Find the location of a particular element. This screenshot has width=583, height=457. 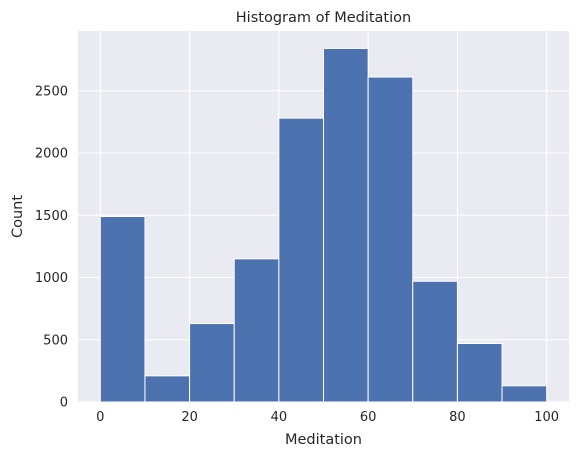

x-tick-labels: 0 20 40 60 80 100 is located at coordinates (327, 417).